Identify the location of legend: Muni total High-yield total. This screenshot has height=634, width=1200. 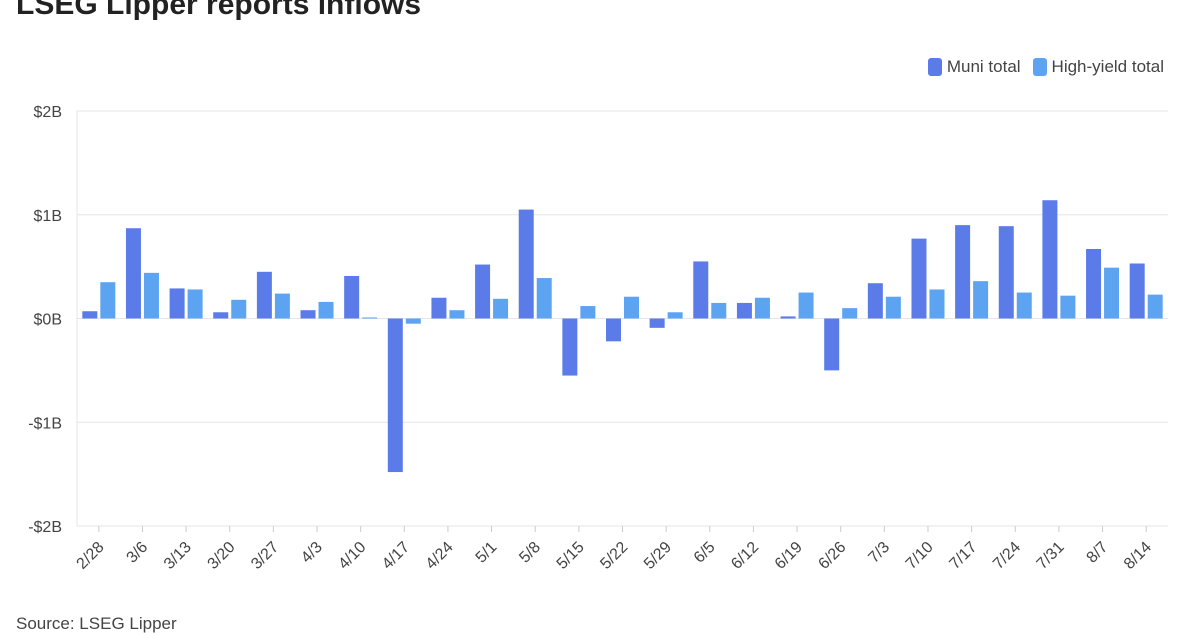
(1045, 67).